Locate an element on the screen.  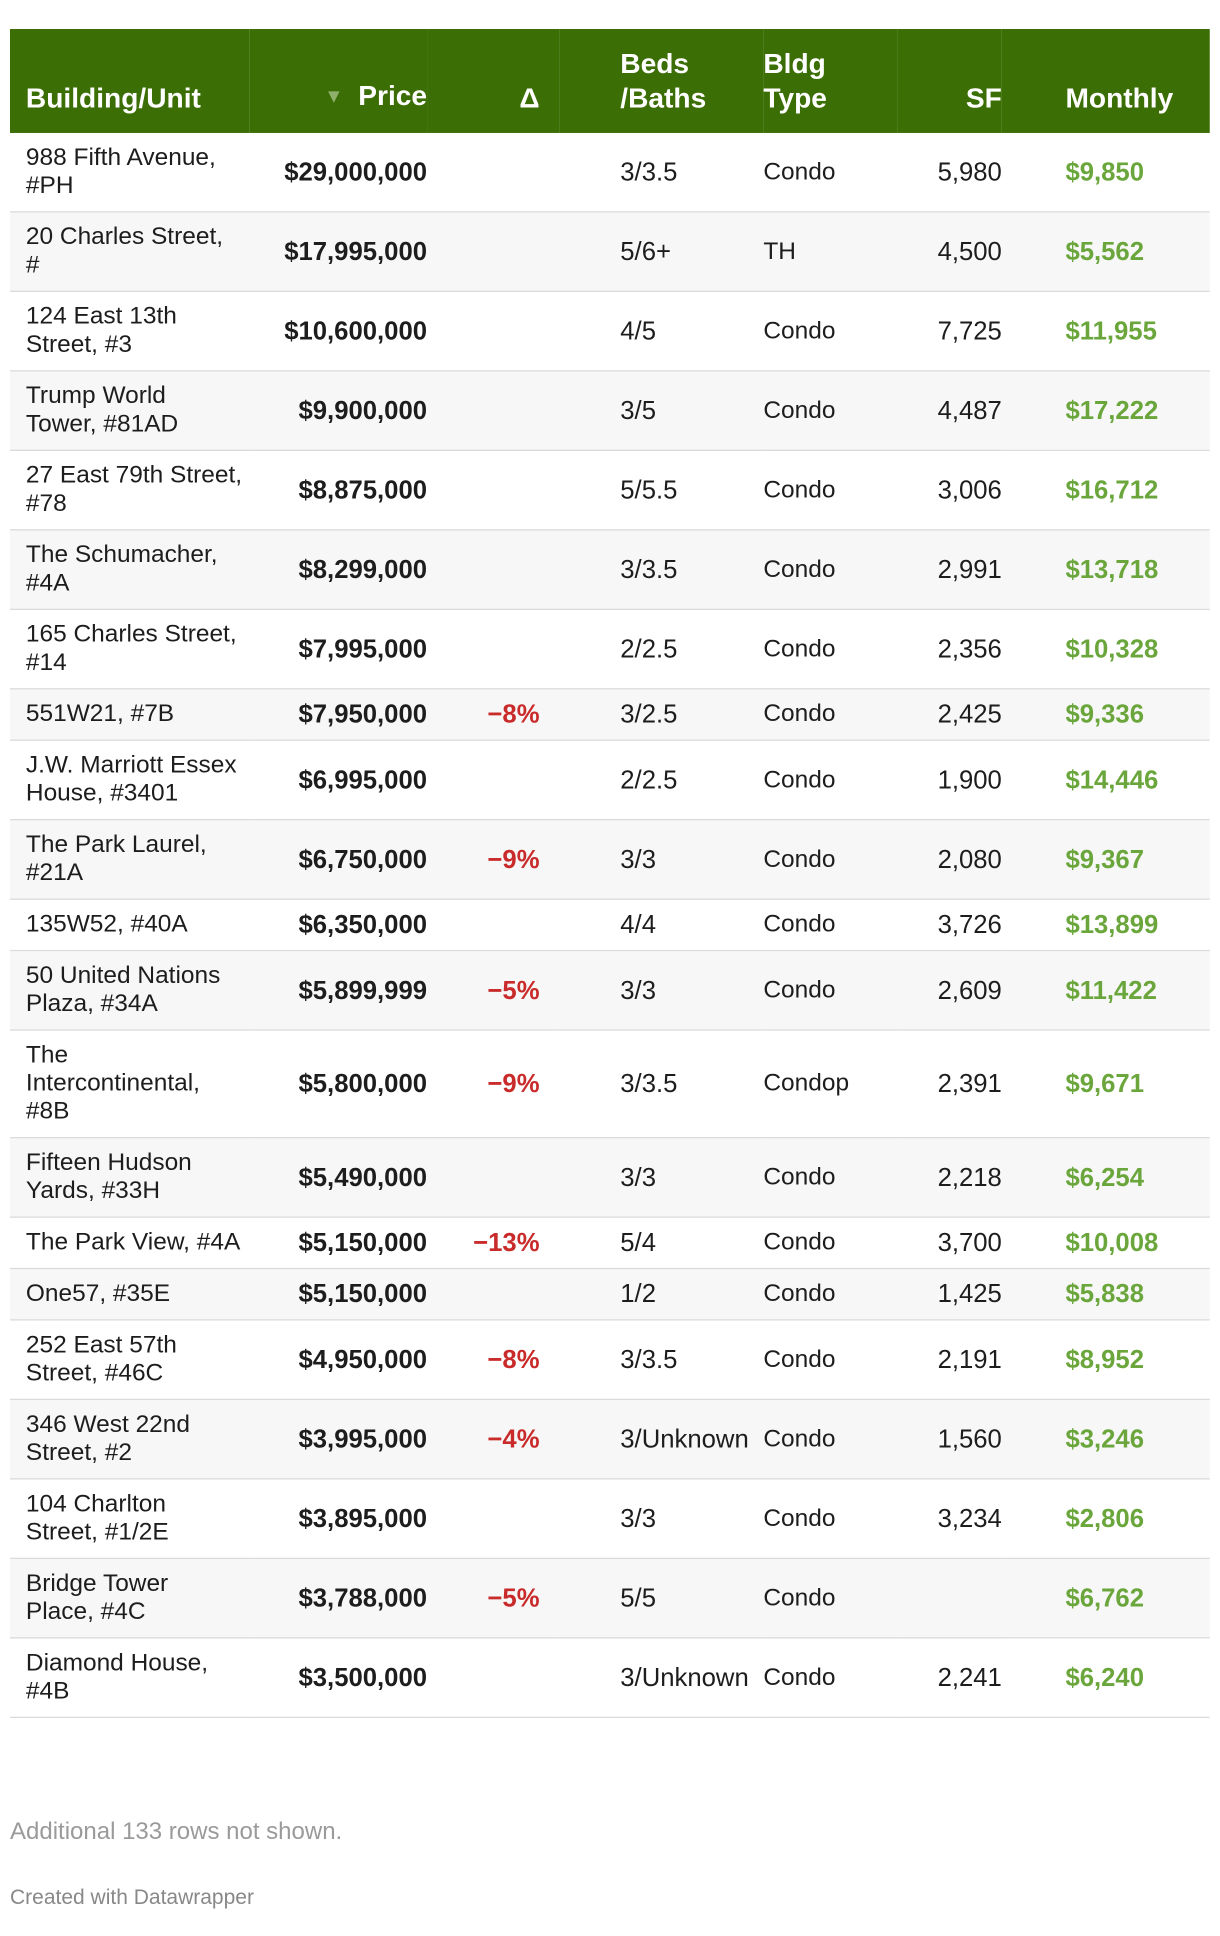
column-header-building: Building/Unit is located at coordinates (130, 81).